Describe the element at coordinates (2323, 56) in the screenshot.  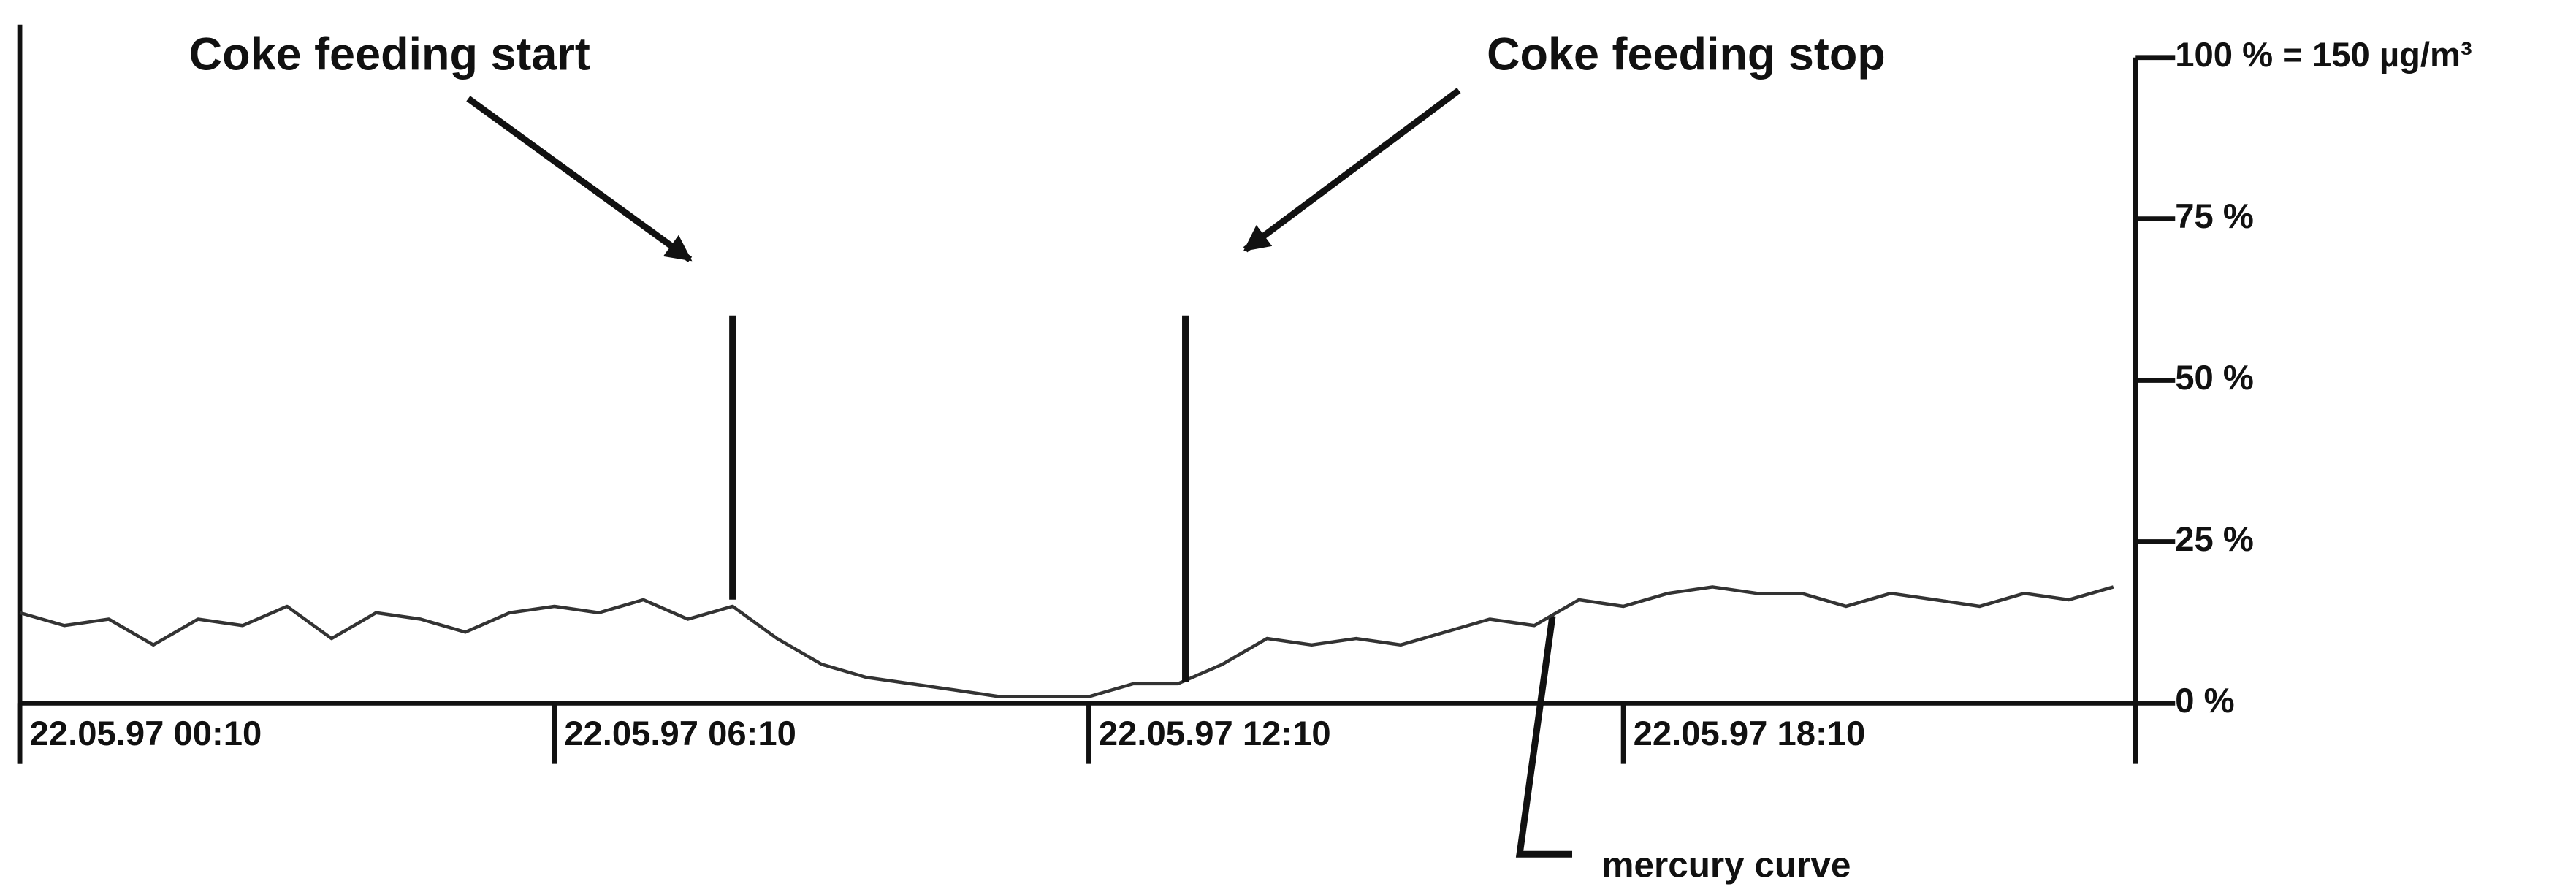
I see `y-tick-label: 100 % = 150 µg/m³` at that location.